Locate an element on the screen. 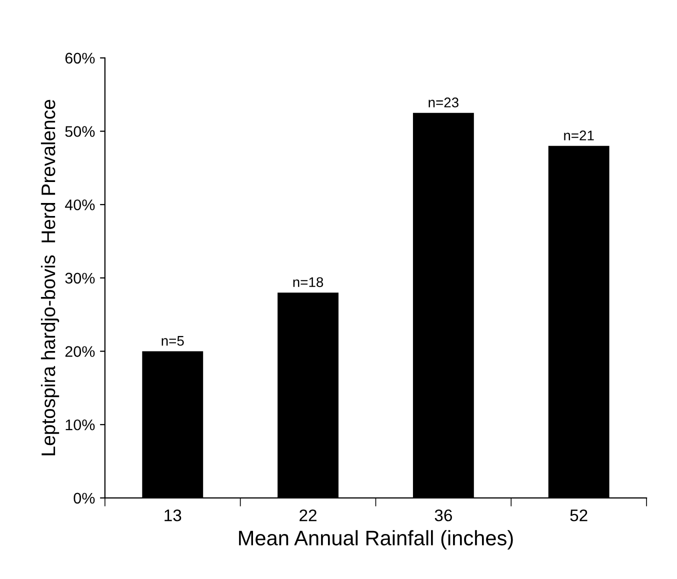 The height and width of the screenshot is (579, 677). annotation: n=23 is located at coordinates (443, 103).